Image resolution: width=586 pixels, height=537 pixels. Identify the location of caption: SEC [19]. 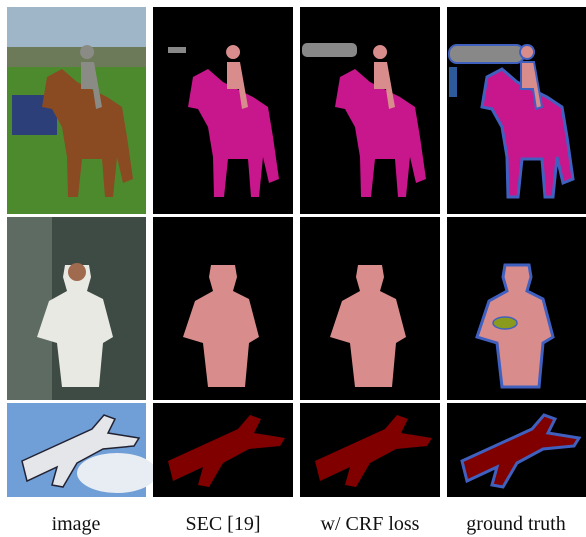
(223, 524).